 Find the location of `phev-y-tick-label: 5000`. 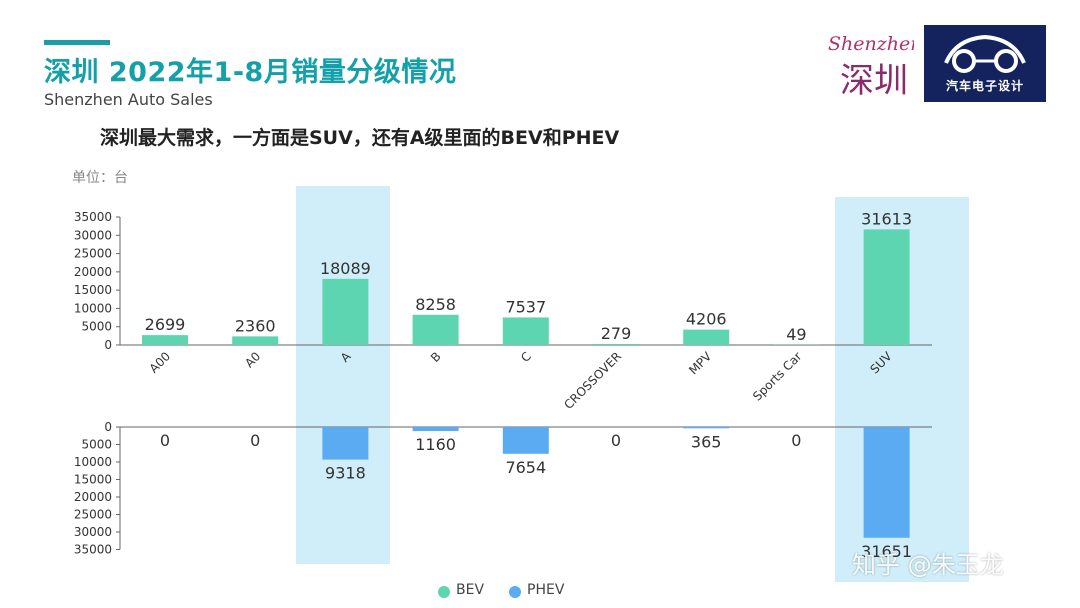

phev-y-tick-label: 5000 is located at coordinates (96, 445).